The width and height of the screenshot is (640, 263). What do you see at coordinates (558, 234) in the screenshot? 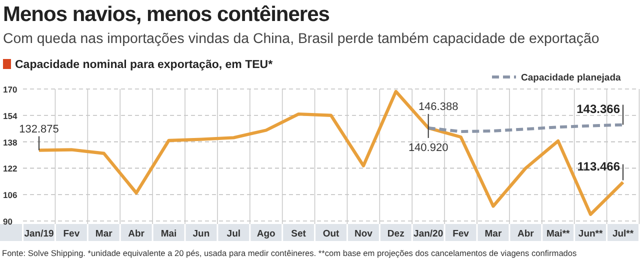
I see `x-tick-label: Mai**` at bounding box center [558, 234].